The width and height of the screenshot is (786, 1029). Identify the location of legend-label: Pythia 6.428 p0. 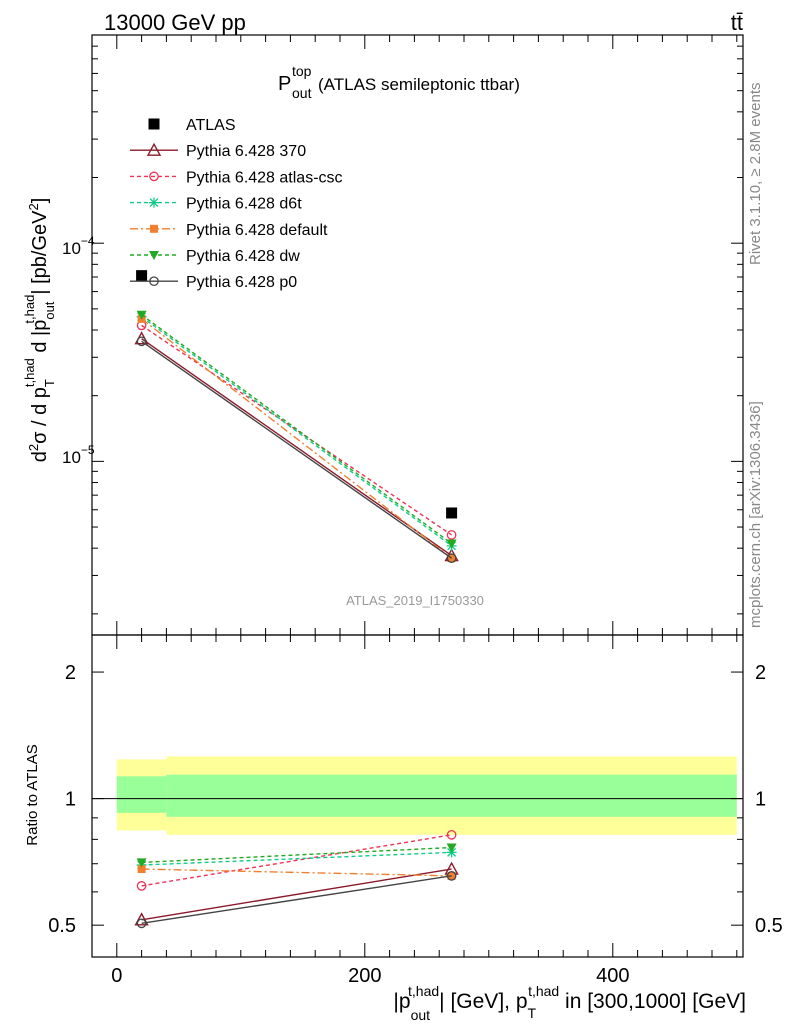
(241, 282).